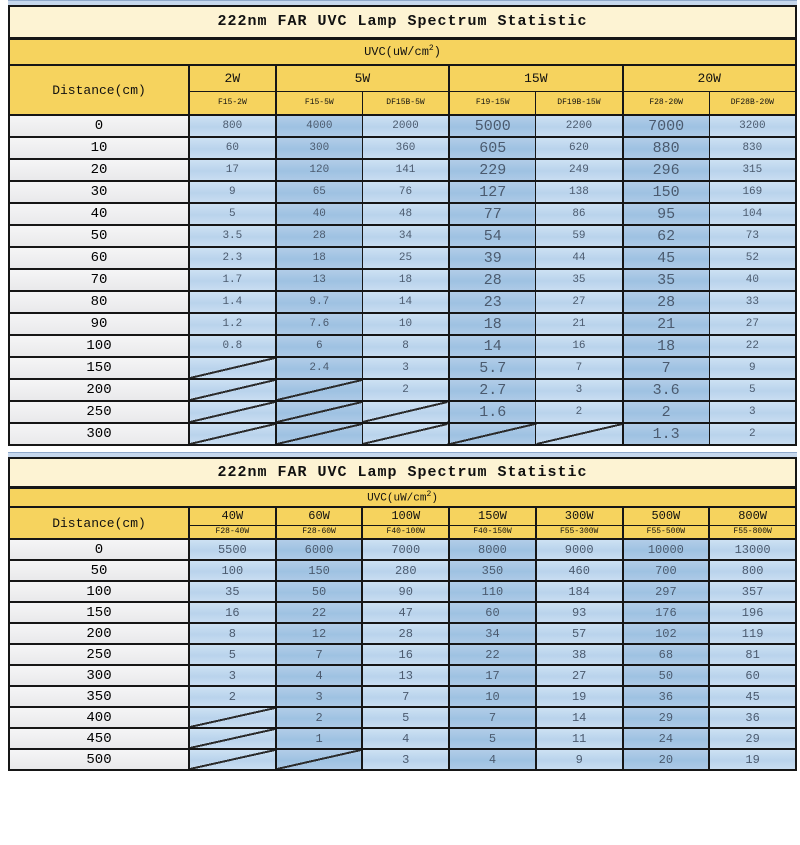  I want to click on table-row: 60 2.3 18 25 39 44 45 52, so click(402, 258).